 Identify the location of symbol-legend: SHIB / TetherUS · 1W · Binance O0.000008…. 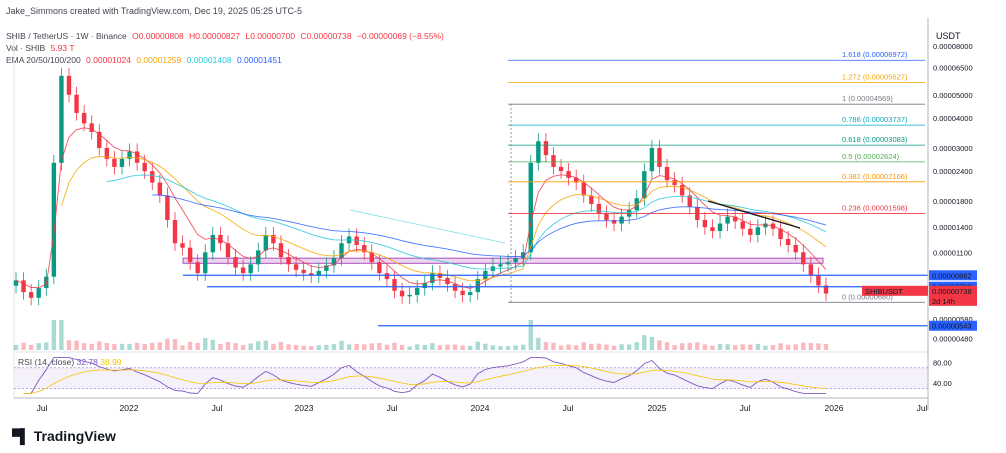
(226, 36).